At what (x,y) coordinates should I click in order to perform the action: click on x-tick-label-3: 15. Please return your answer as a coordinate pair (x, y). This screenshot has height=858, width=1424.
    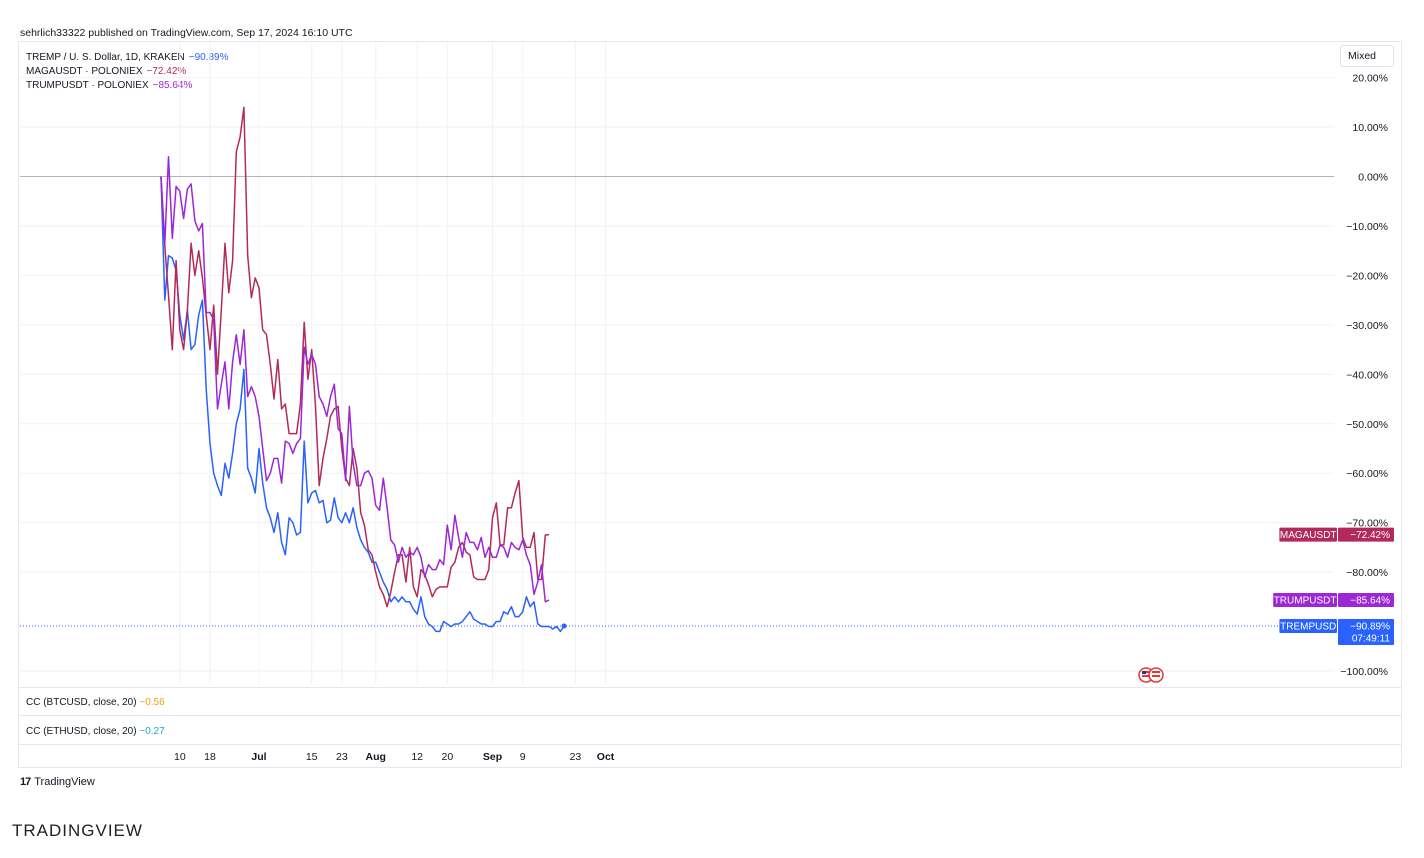
    Looking at the image, I should click on (312, 757).